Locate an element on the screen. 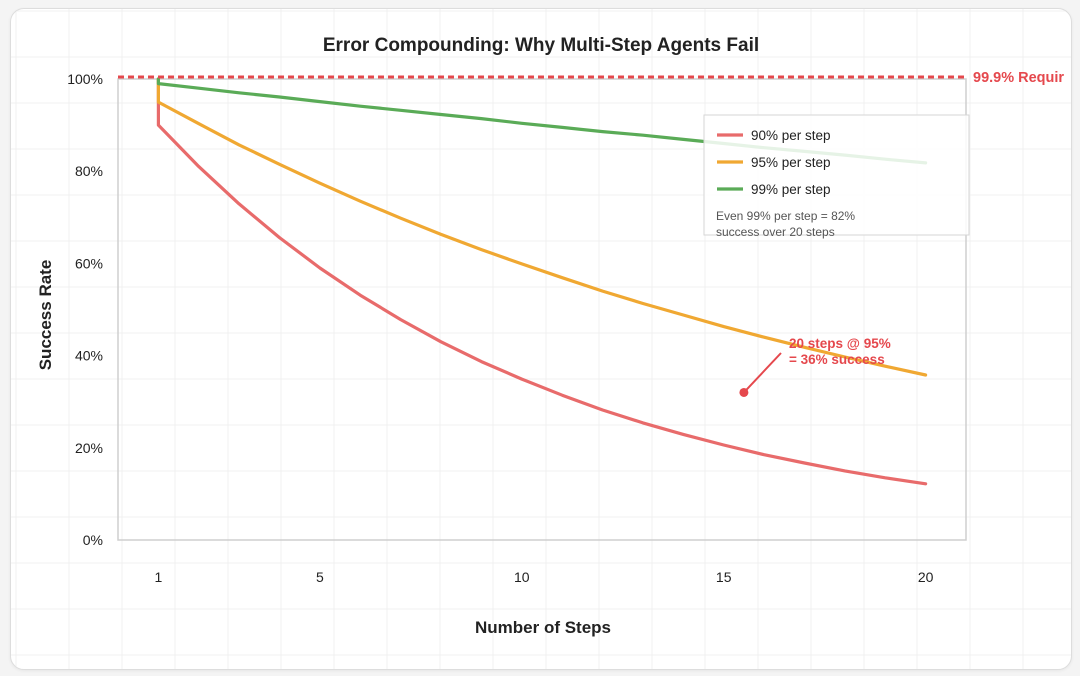  y-axis-label: Success Rate is located at coordinates (45, 315).